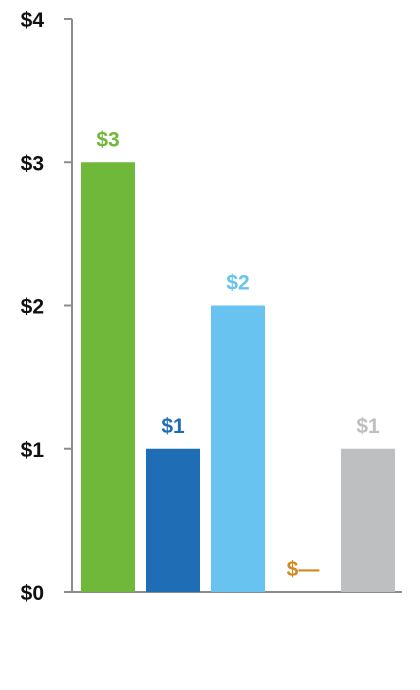 Image resolution: width=420 pixels, height=690 pixels. Describe the element at coordinates (32, 163) in the screenshot. I see `y-tick-label: $3` at that location.